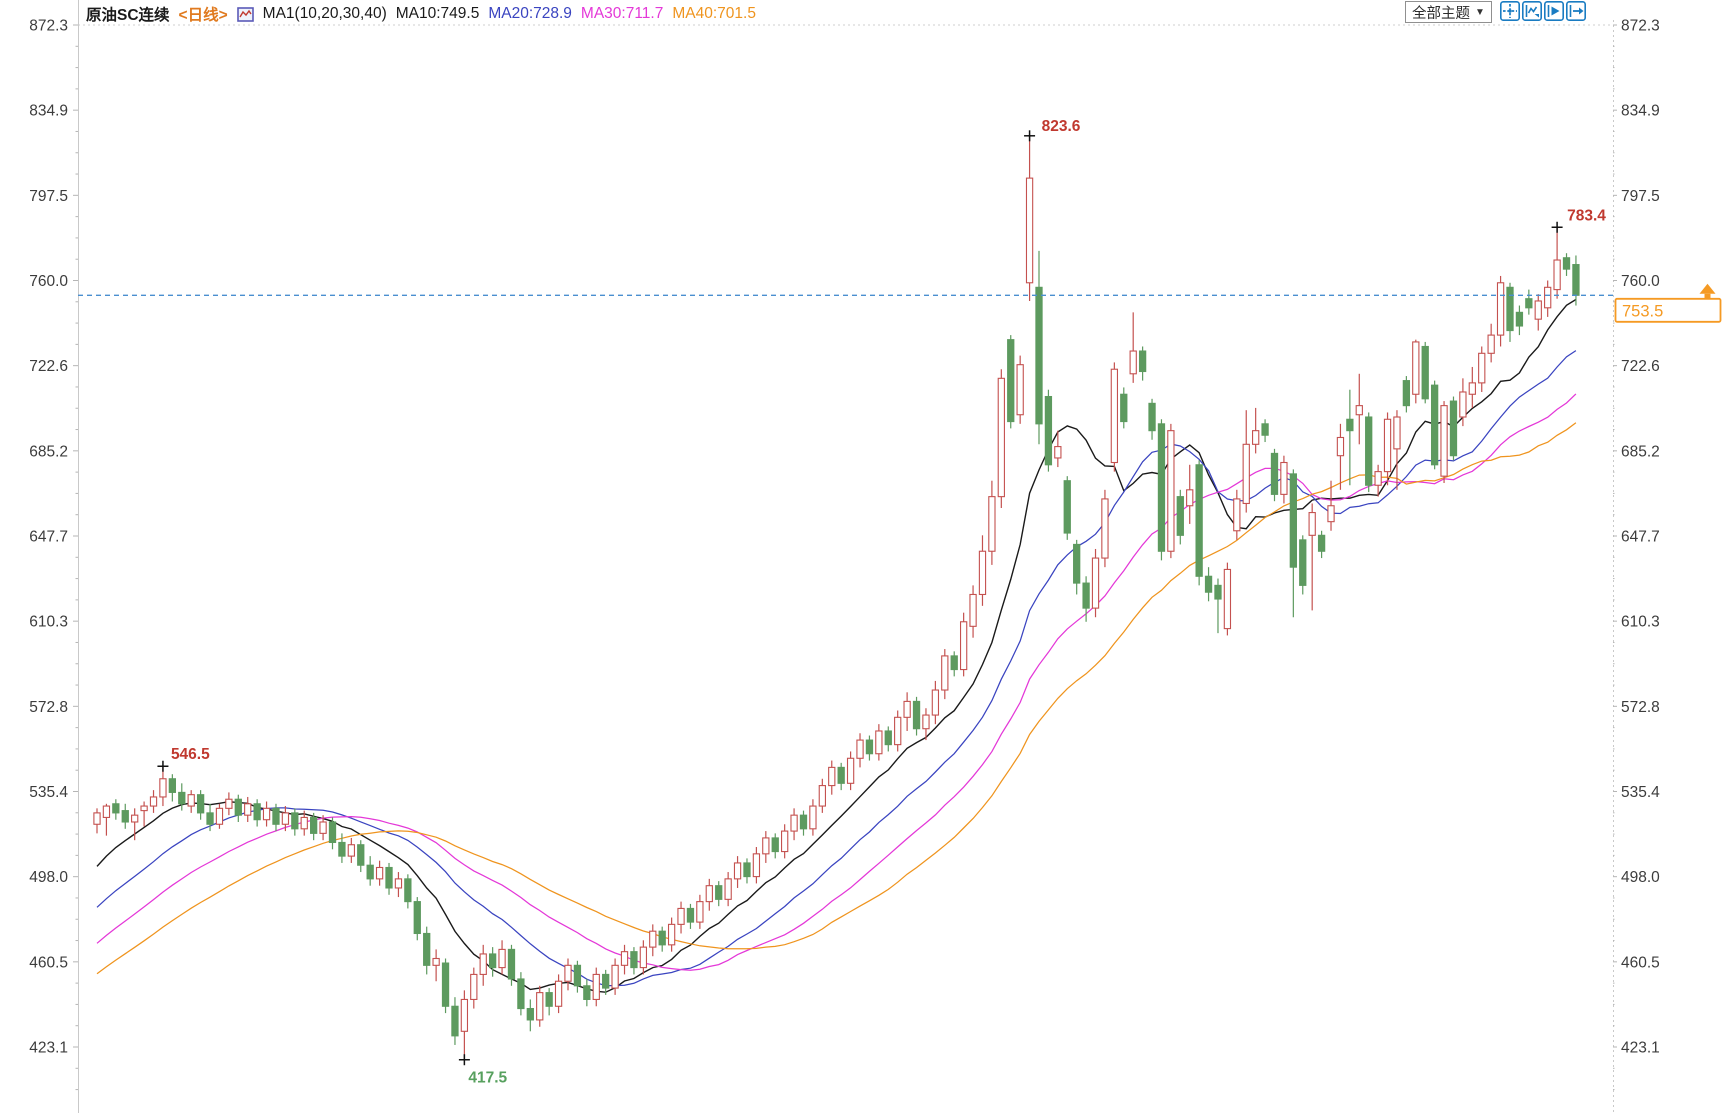 The height and width of the screenshot is (1113, 1723). Describe the element at coordinates (190, 754) in the screenshot. I see `price-marker-label: 546.5` at that location.